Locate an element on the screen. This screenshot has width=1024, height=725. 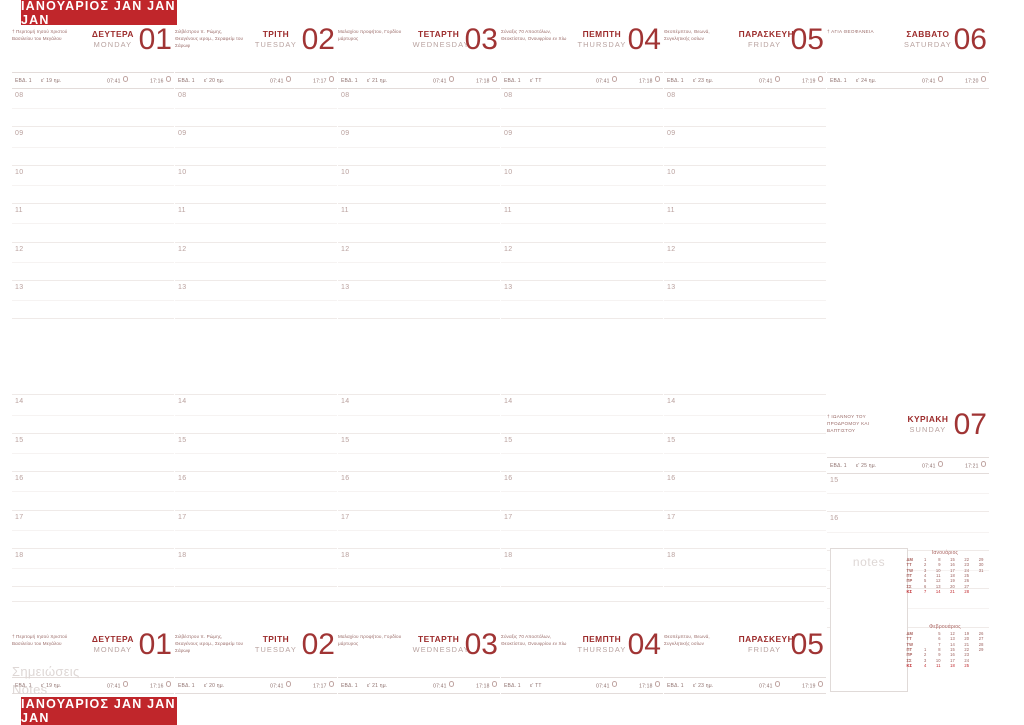
mini-calendar-day: 6 is located at coordinates (939, 639).